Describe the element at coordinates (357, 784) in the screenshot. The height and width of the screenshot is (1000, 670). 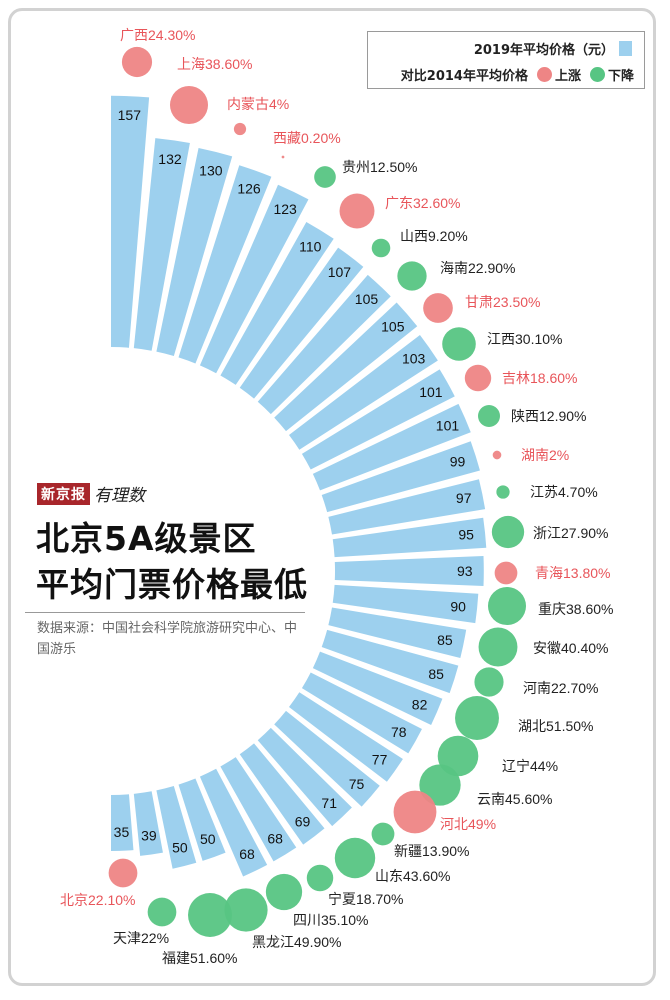
I see `bar-value-label: 75` at that location.